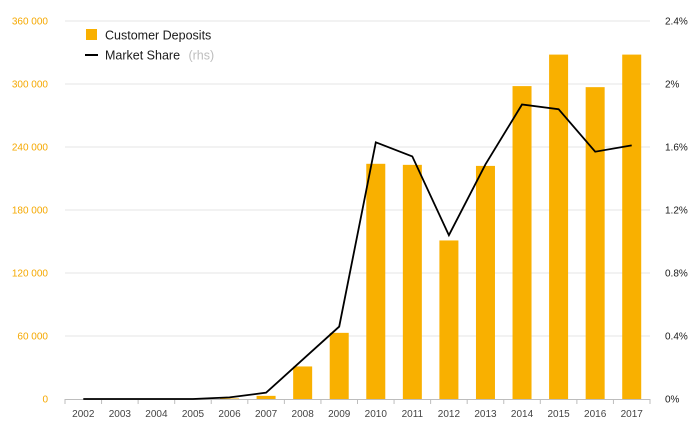  I want to click on bar-2009, so click(339, 365).